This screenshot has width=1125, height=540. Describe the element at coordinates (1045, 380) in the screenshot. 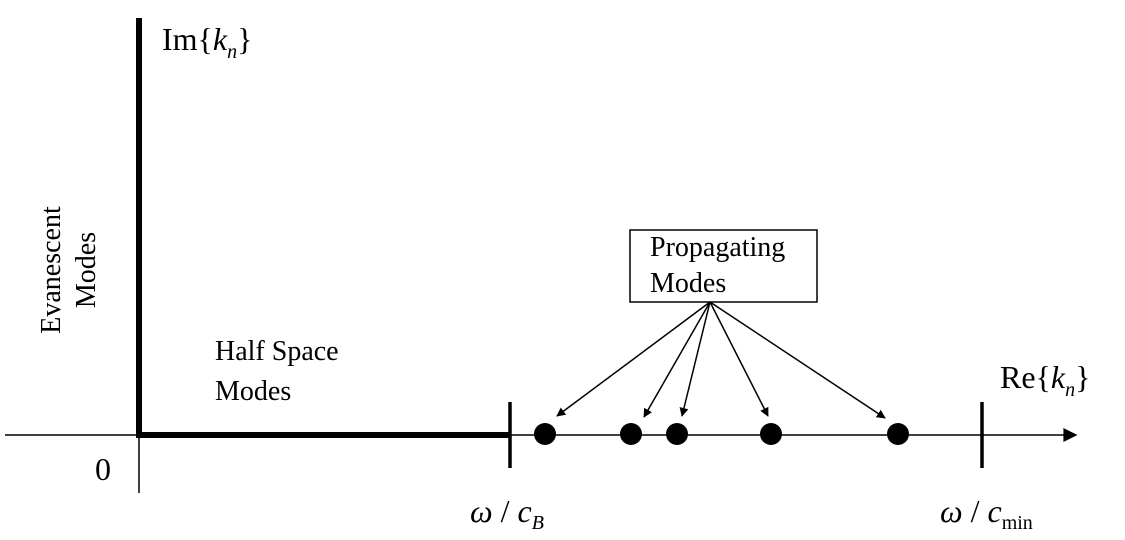

I see `re-label: Re{kn}` at that location.